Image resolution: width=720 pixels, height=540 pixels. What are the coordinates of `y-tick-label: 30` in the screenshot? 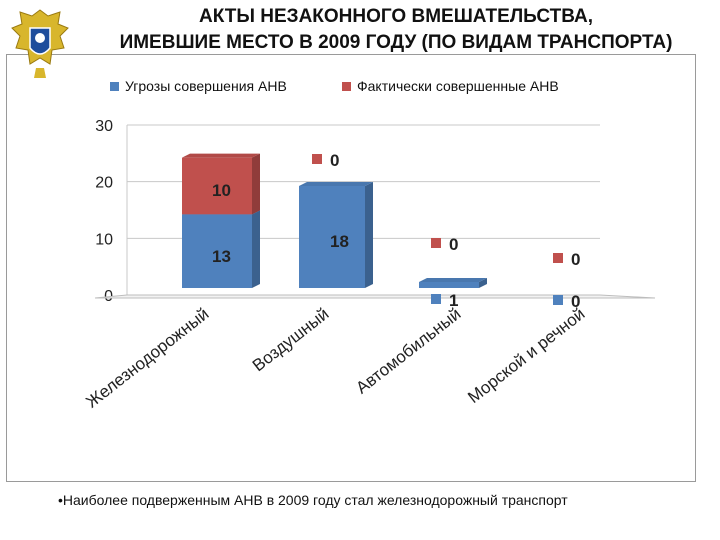 It's located at (104, 126).